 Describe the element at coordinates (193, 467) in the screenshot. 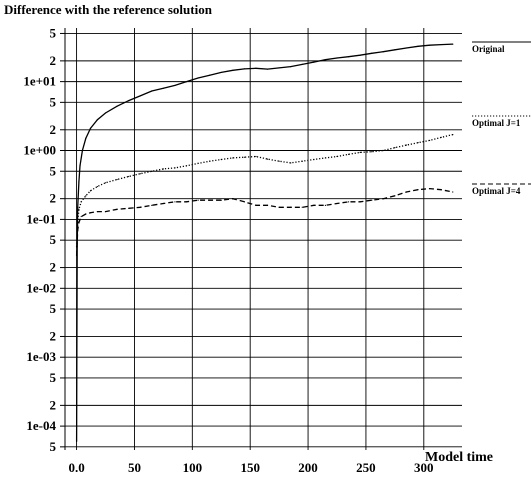

I see `x-tick-label: 100` at that location.